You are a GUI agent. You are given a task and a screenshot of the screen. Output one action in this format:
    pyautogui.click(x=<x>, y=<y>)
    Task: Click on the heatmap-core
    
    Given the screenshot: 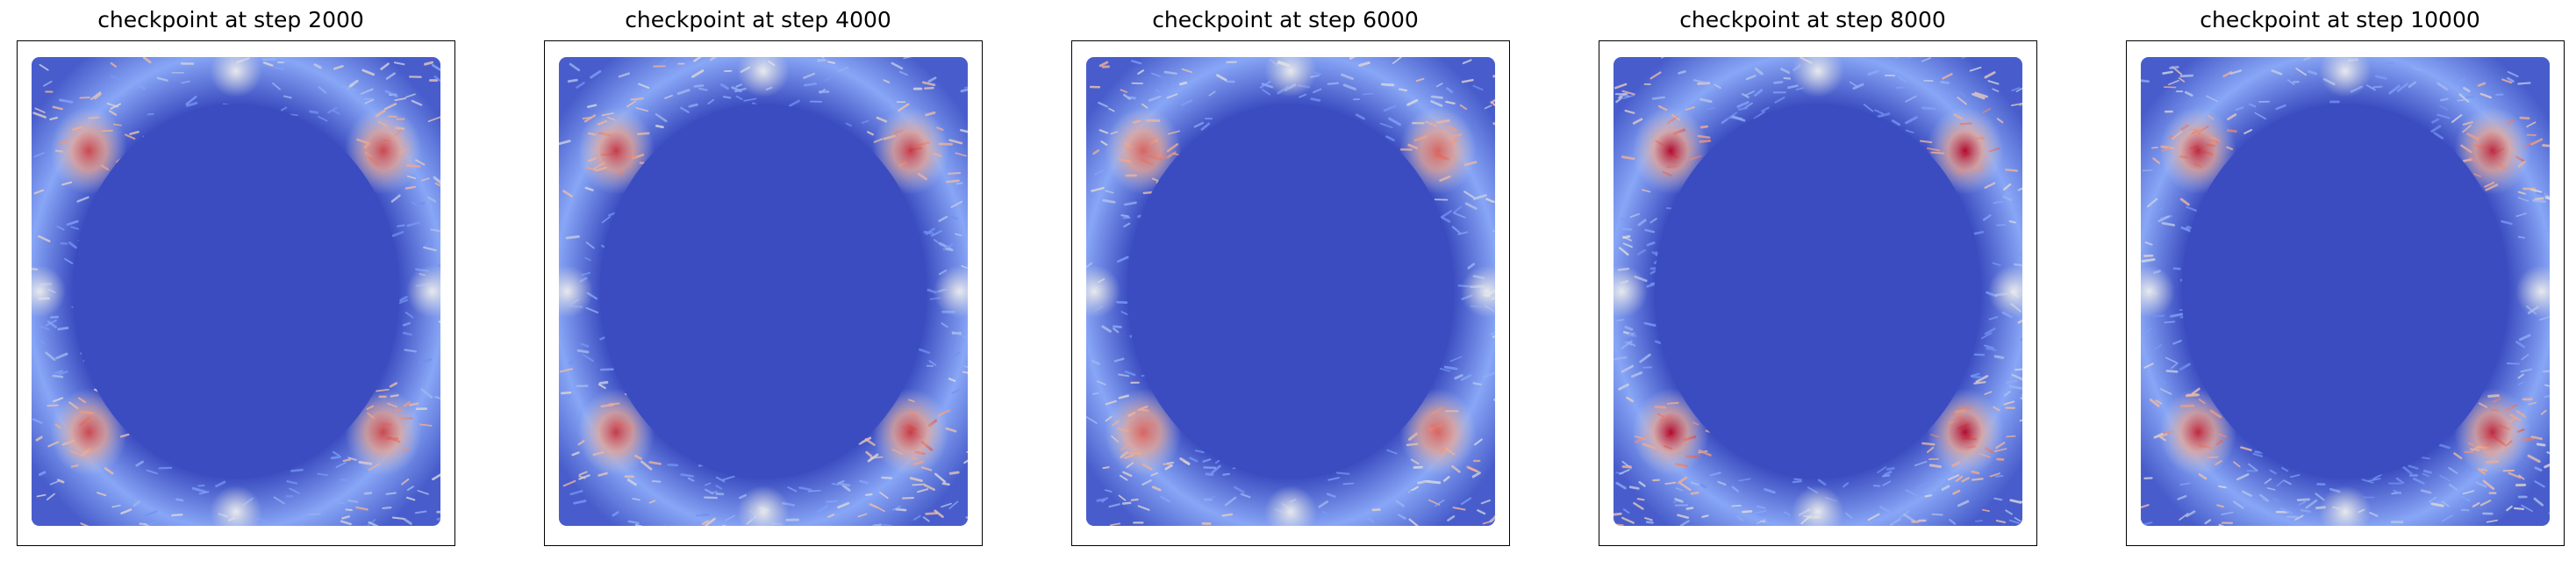 What is the action you would take?
    pyautogui.click(x=763, y=291)
    